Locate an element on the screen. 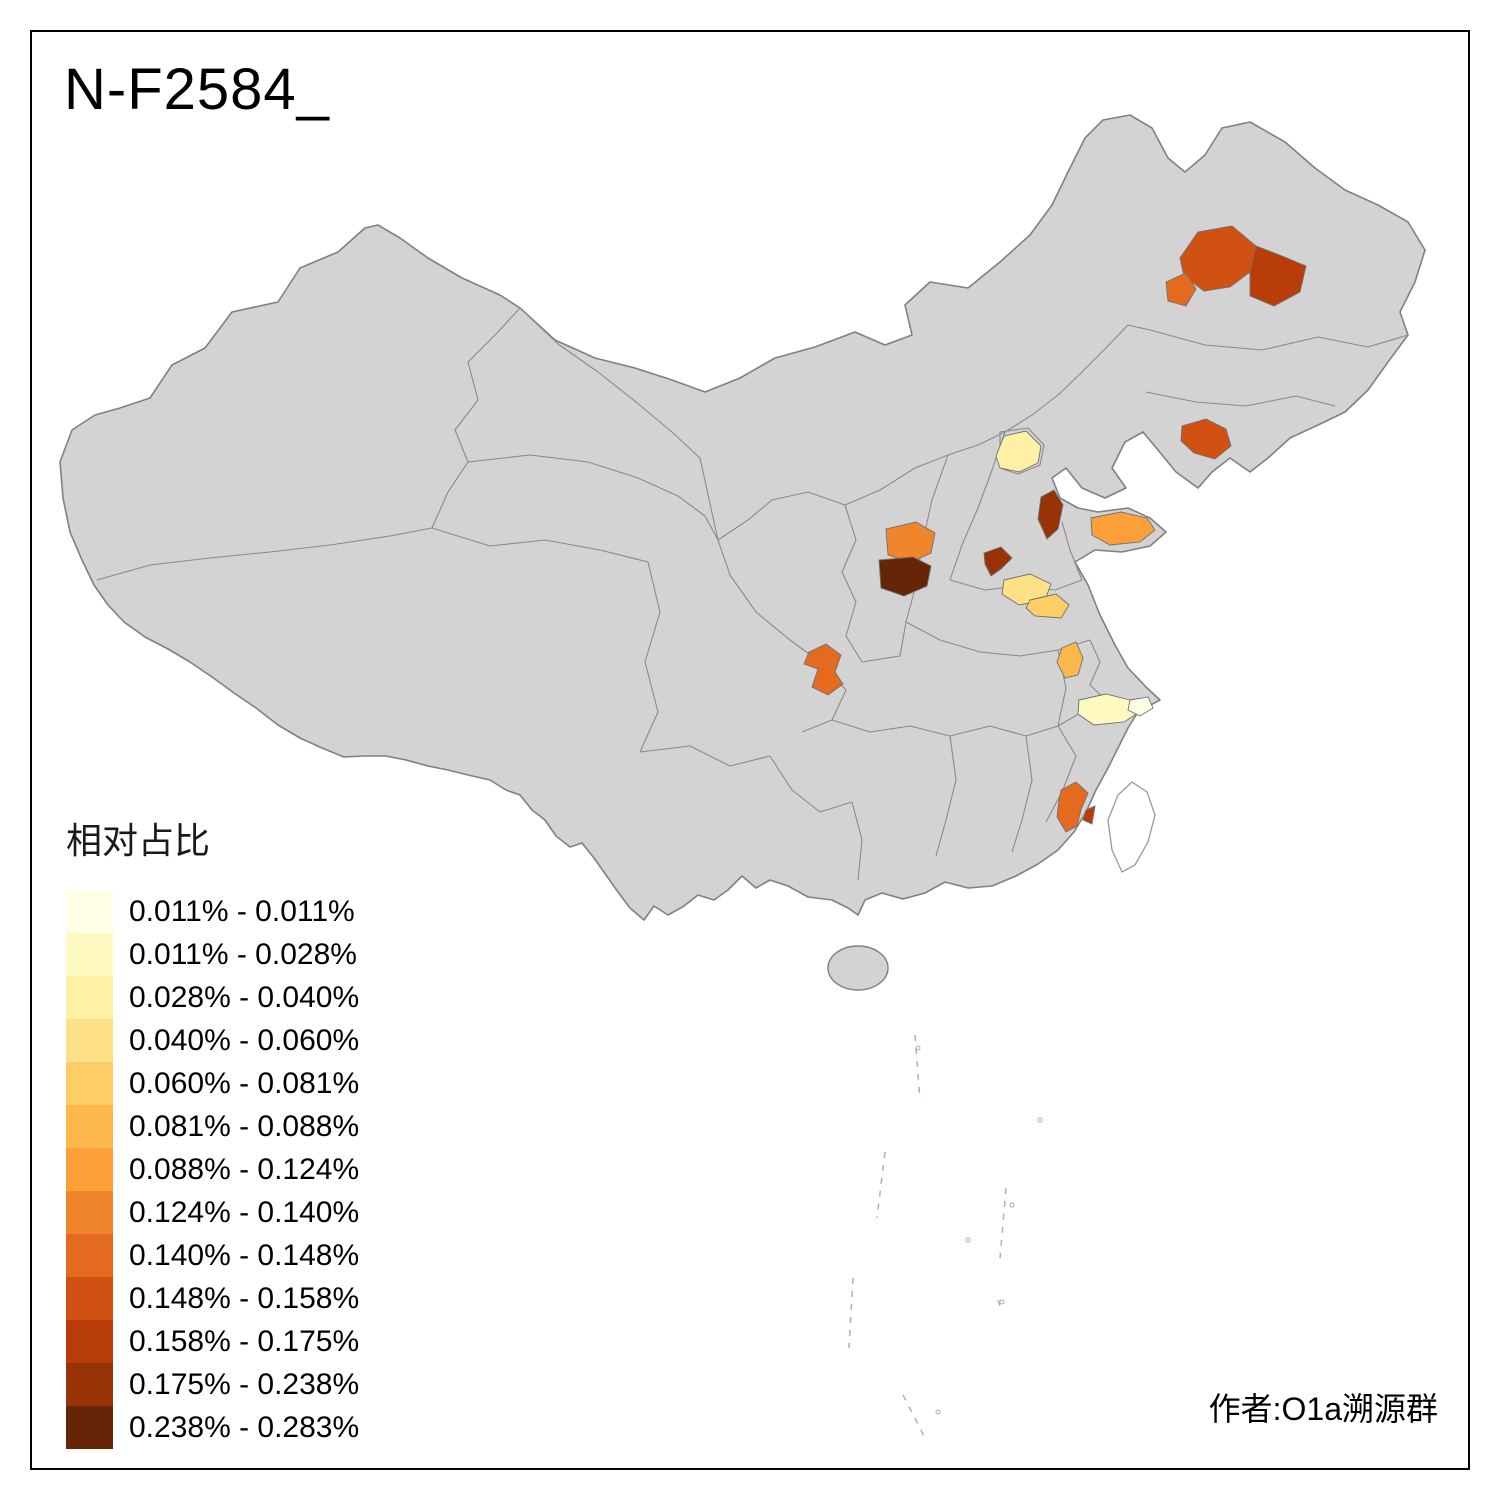 Image resolution: width=1500 pixels, height=1500 pixels. legend-row: 0.175% - 0.238% is located at coordinates (212, 1384).